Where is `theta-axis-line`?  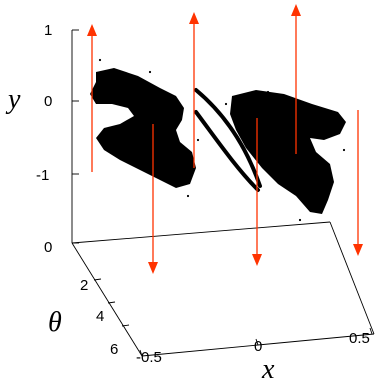
theta-axis-line is located at coordinates (107, 299).